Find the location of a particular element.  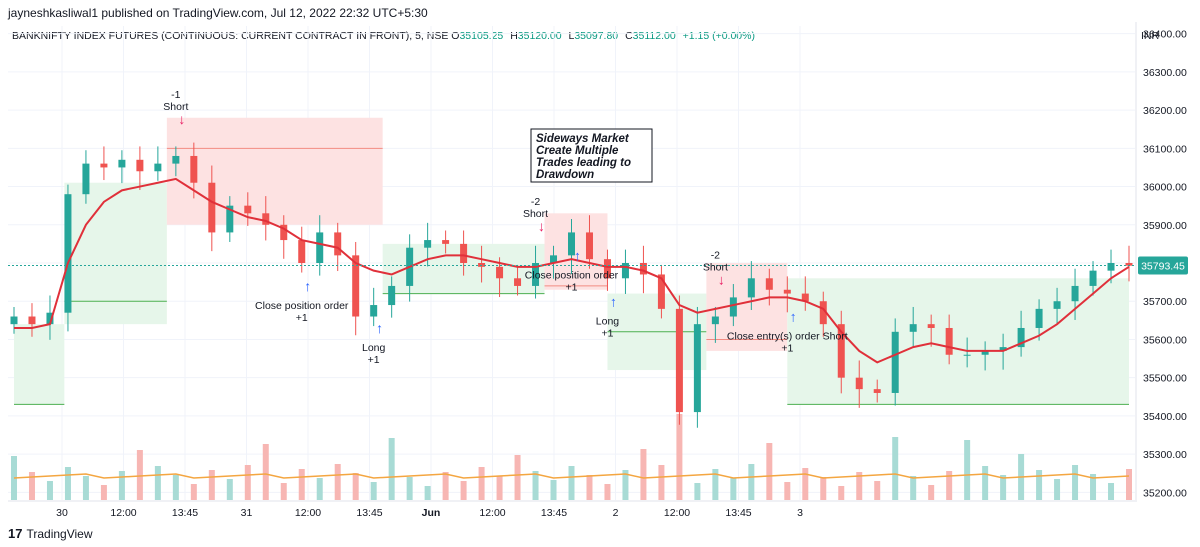

brand-name: TradingView is located at coordinates (59, 533).